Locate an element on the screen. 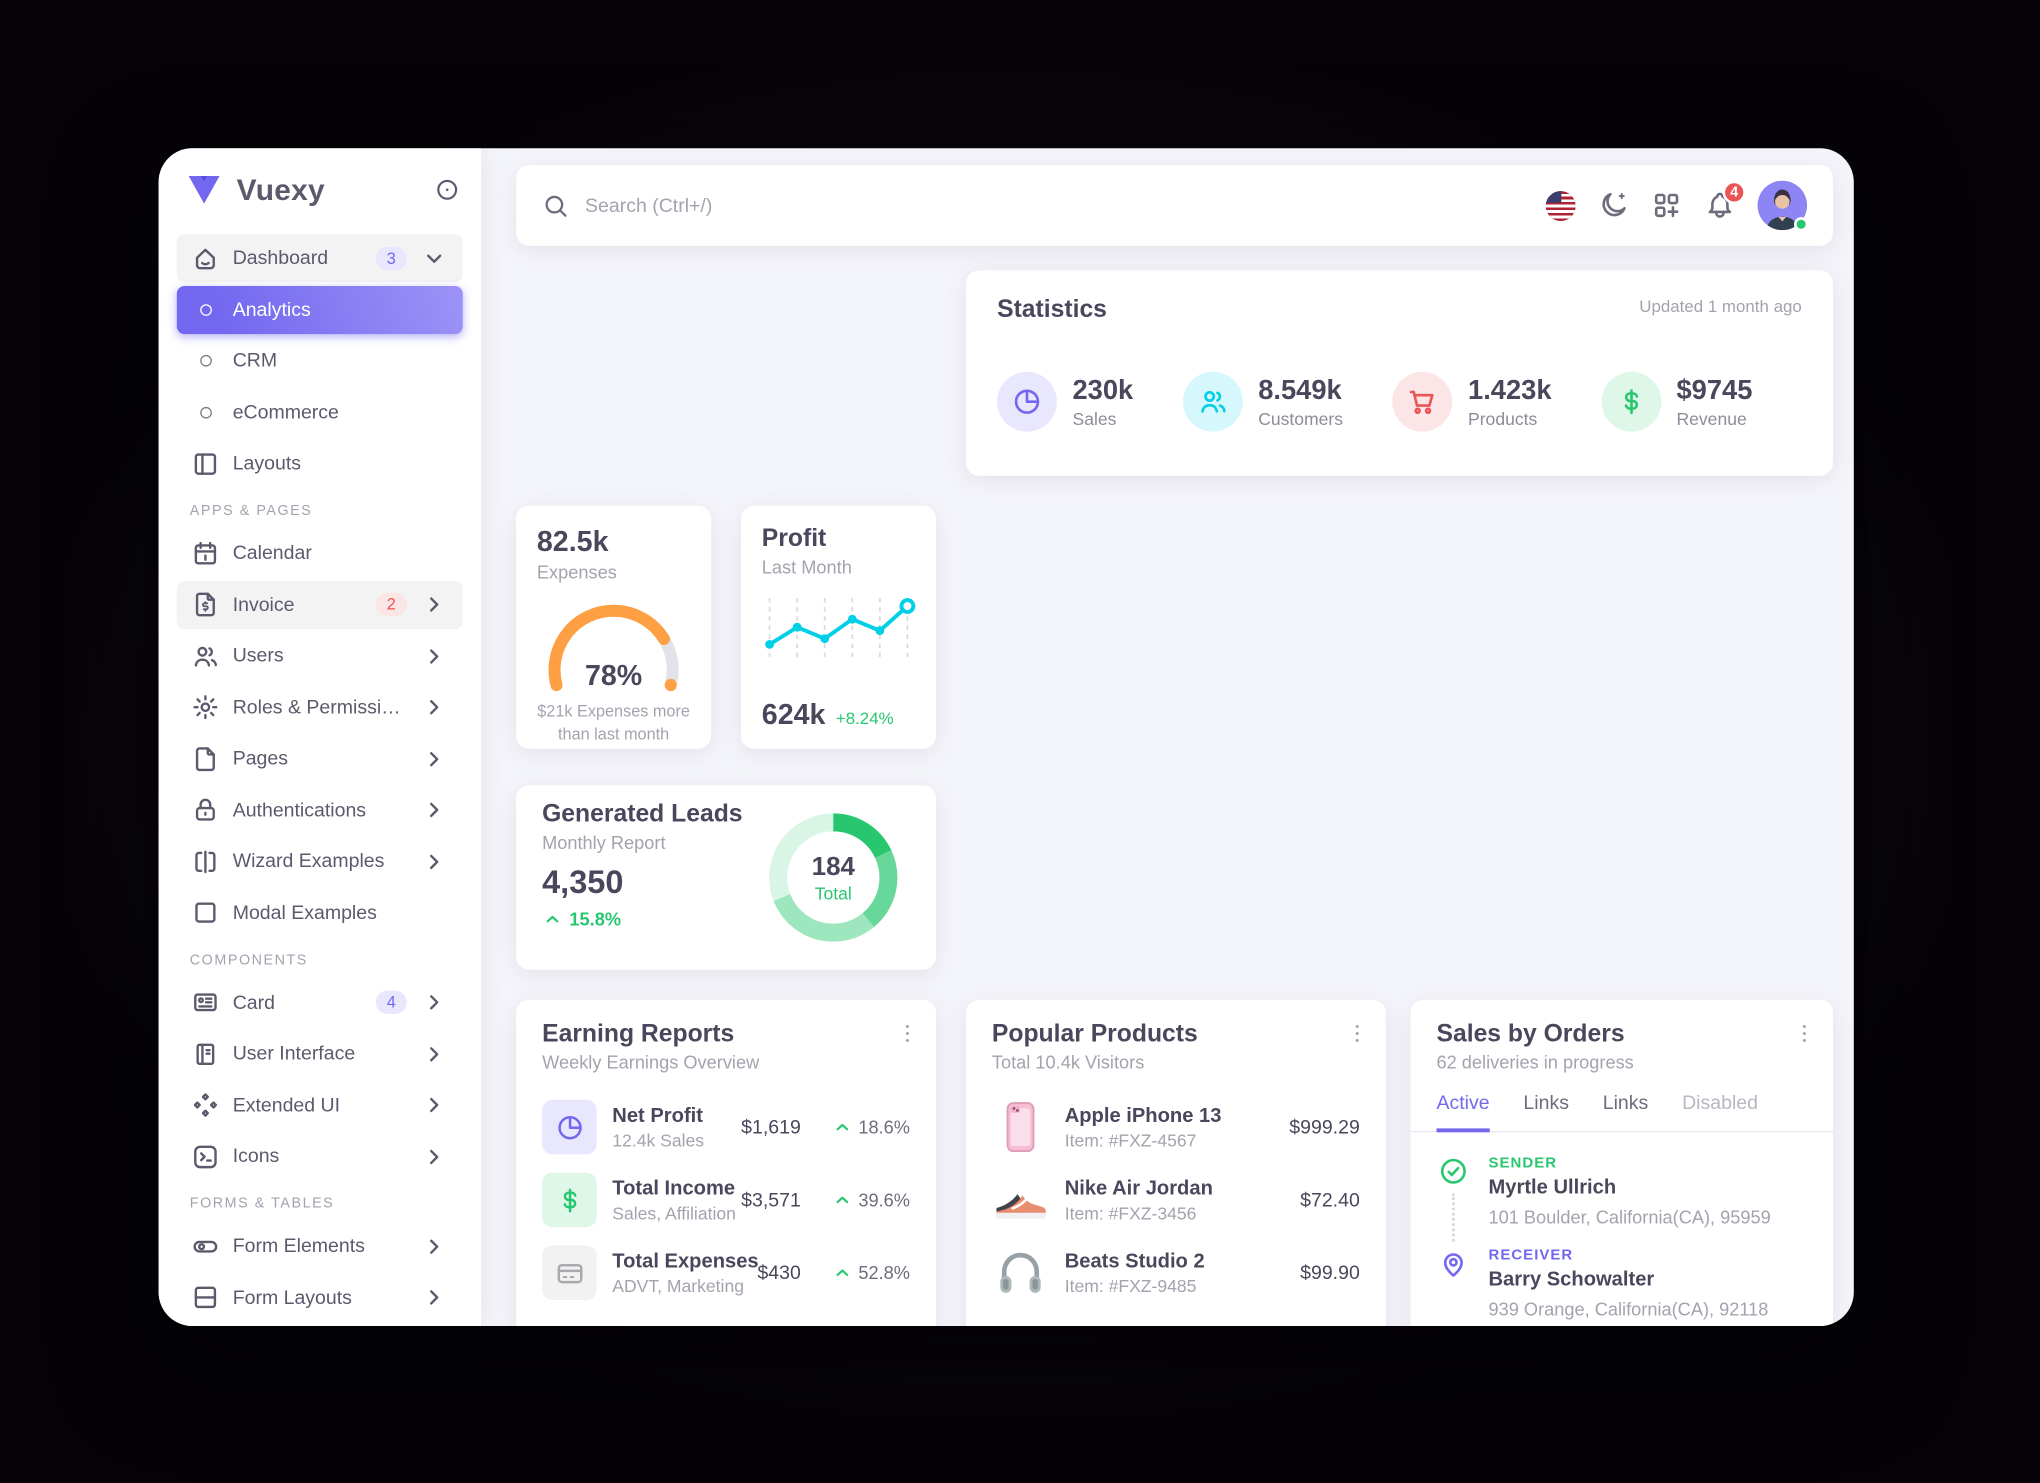  sidebar-item-layouts: Layouts is located at coordinates (320, 463).